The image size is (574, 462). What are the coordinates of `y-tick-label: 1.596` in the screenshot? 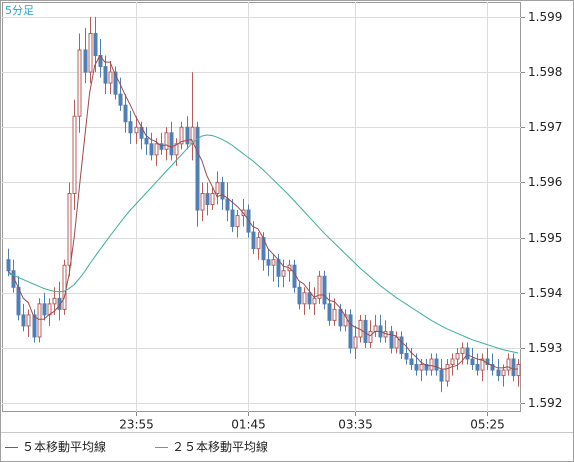 It's located at (545, 182).